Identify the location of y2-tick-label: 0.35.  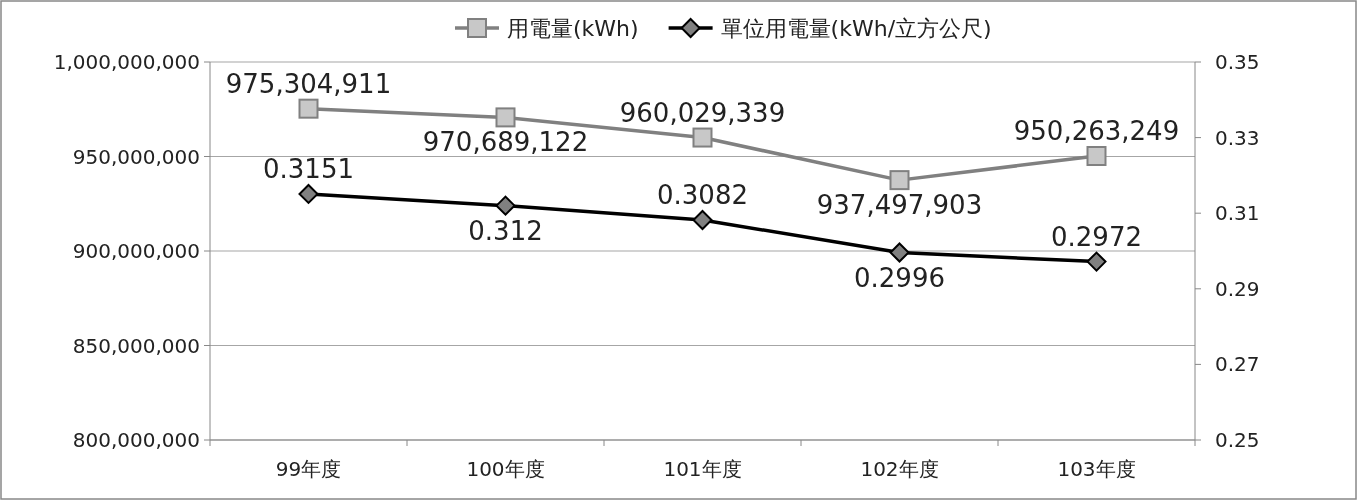
(1237, 62).